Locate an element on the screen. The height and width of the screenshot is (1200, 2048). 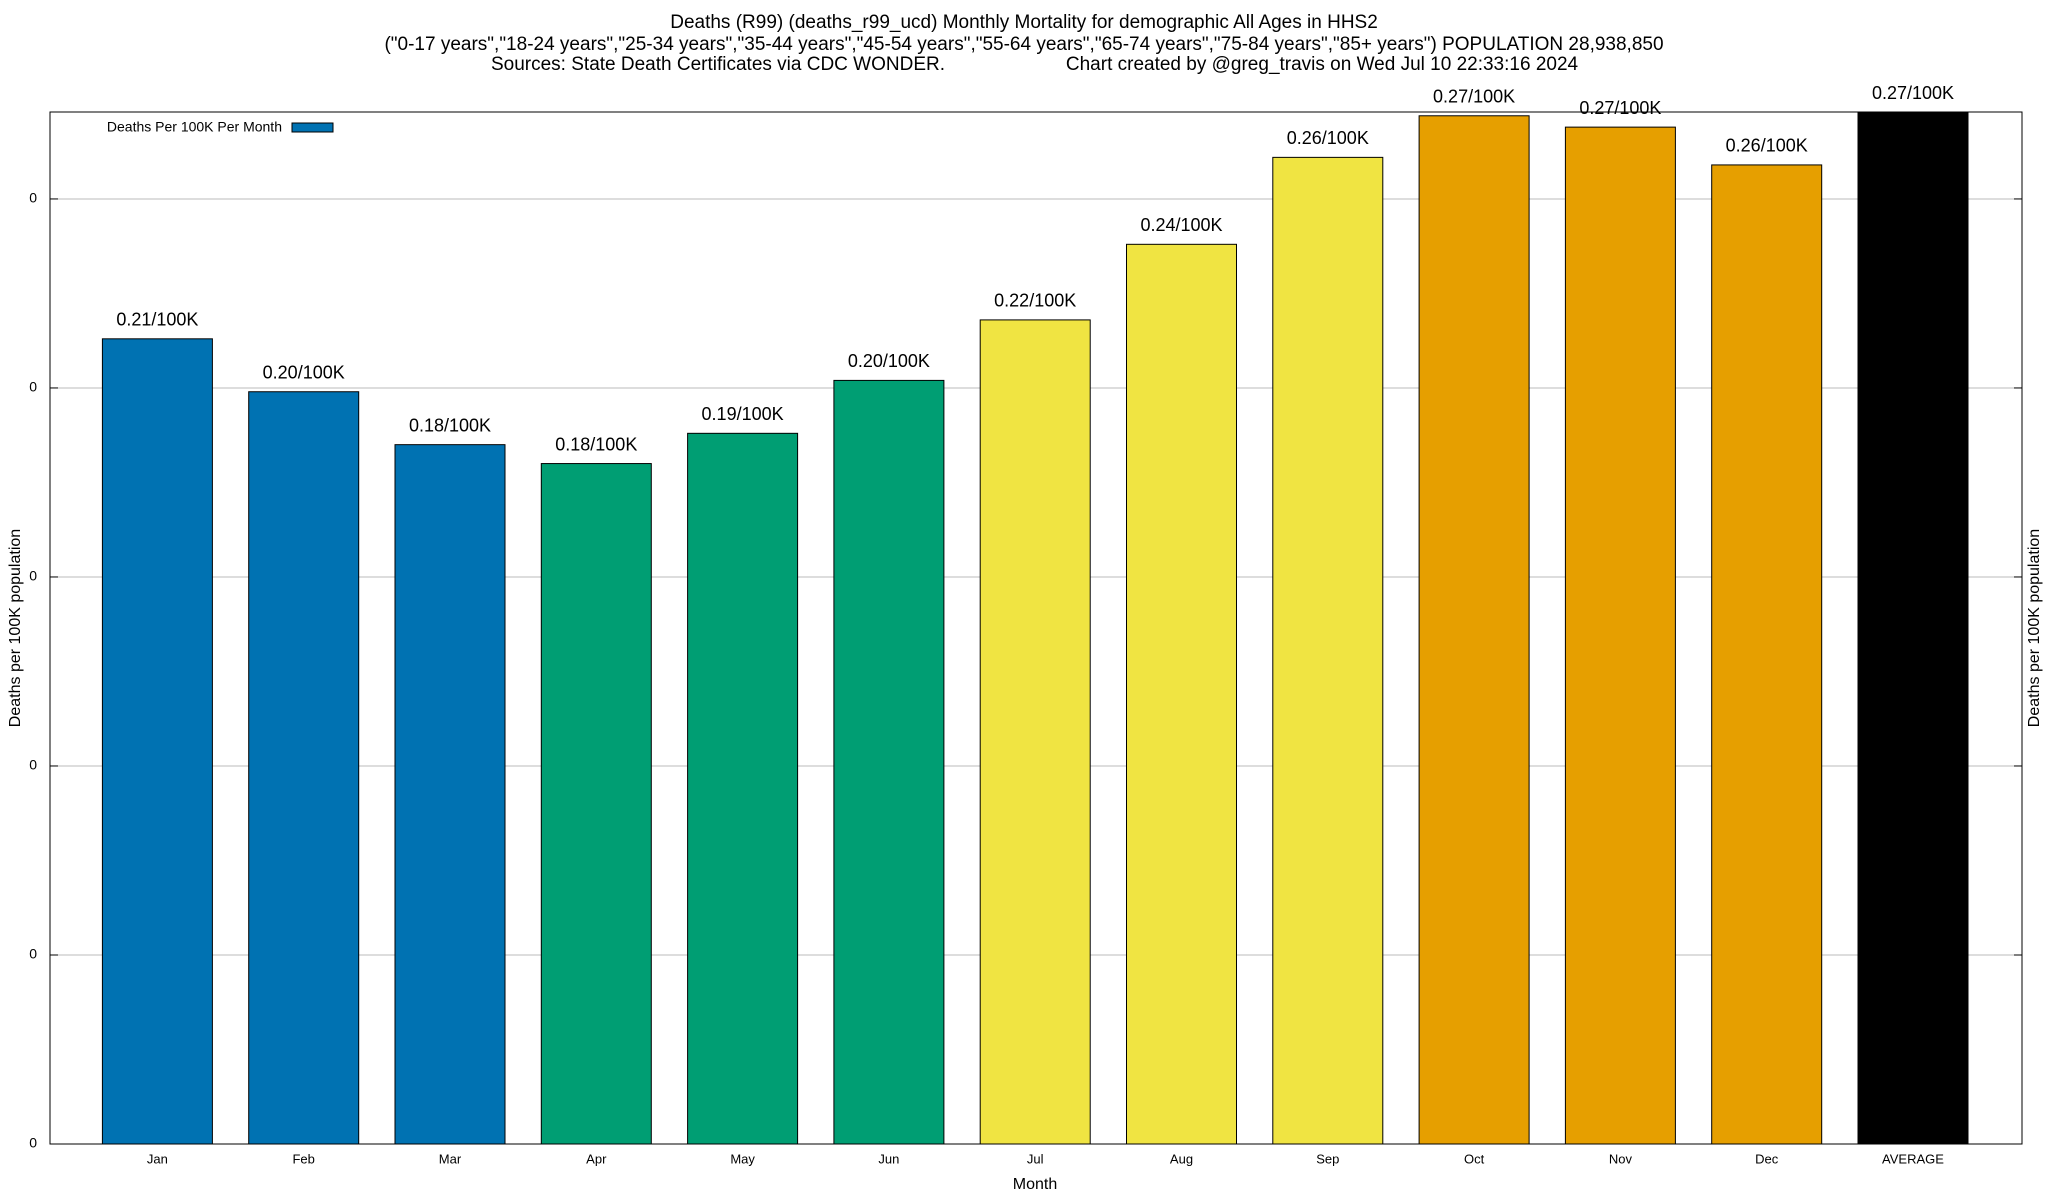
x-tick-label: Dec is located at coordinates (1767, 1158).